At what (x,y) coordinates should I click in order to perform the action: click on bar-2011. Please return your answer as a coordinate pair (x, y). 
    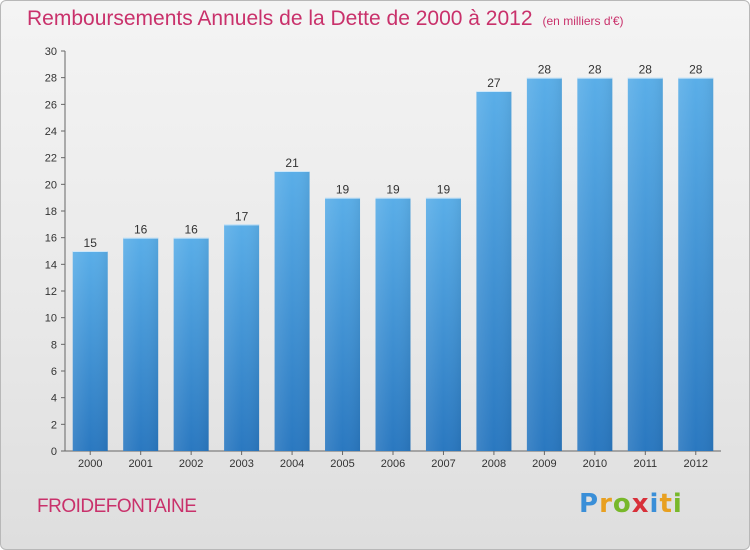
    Looking at the image, I should click on (645, 264).